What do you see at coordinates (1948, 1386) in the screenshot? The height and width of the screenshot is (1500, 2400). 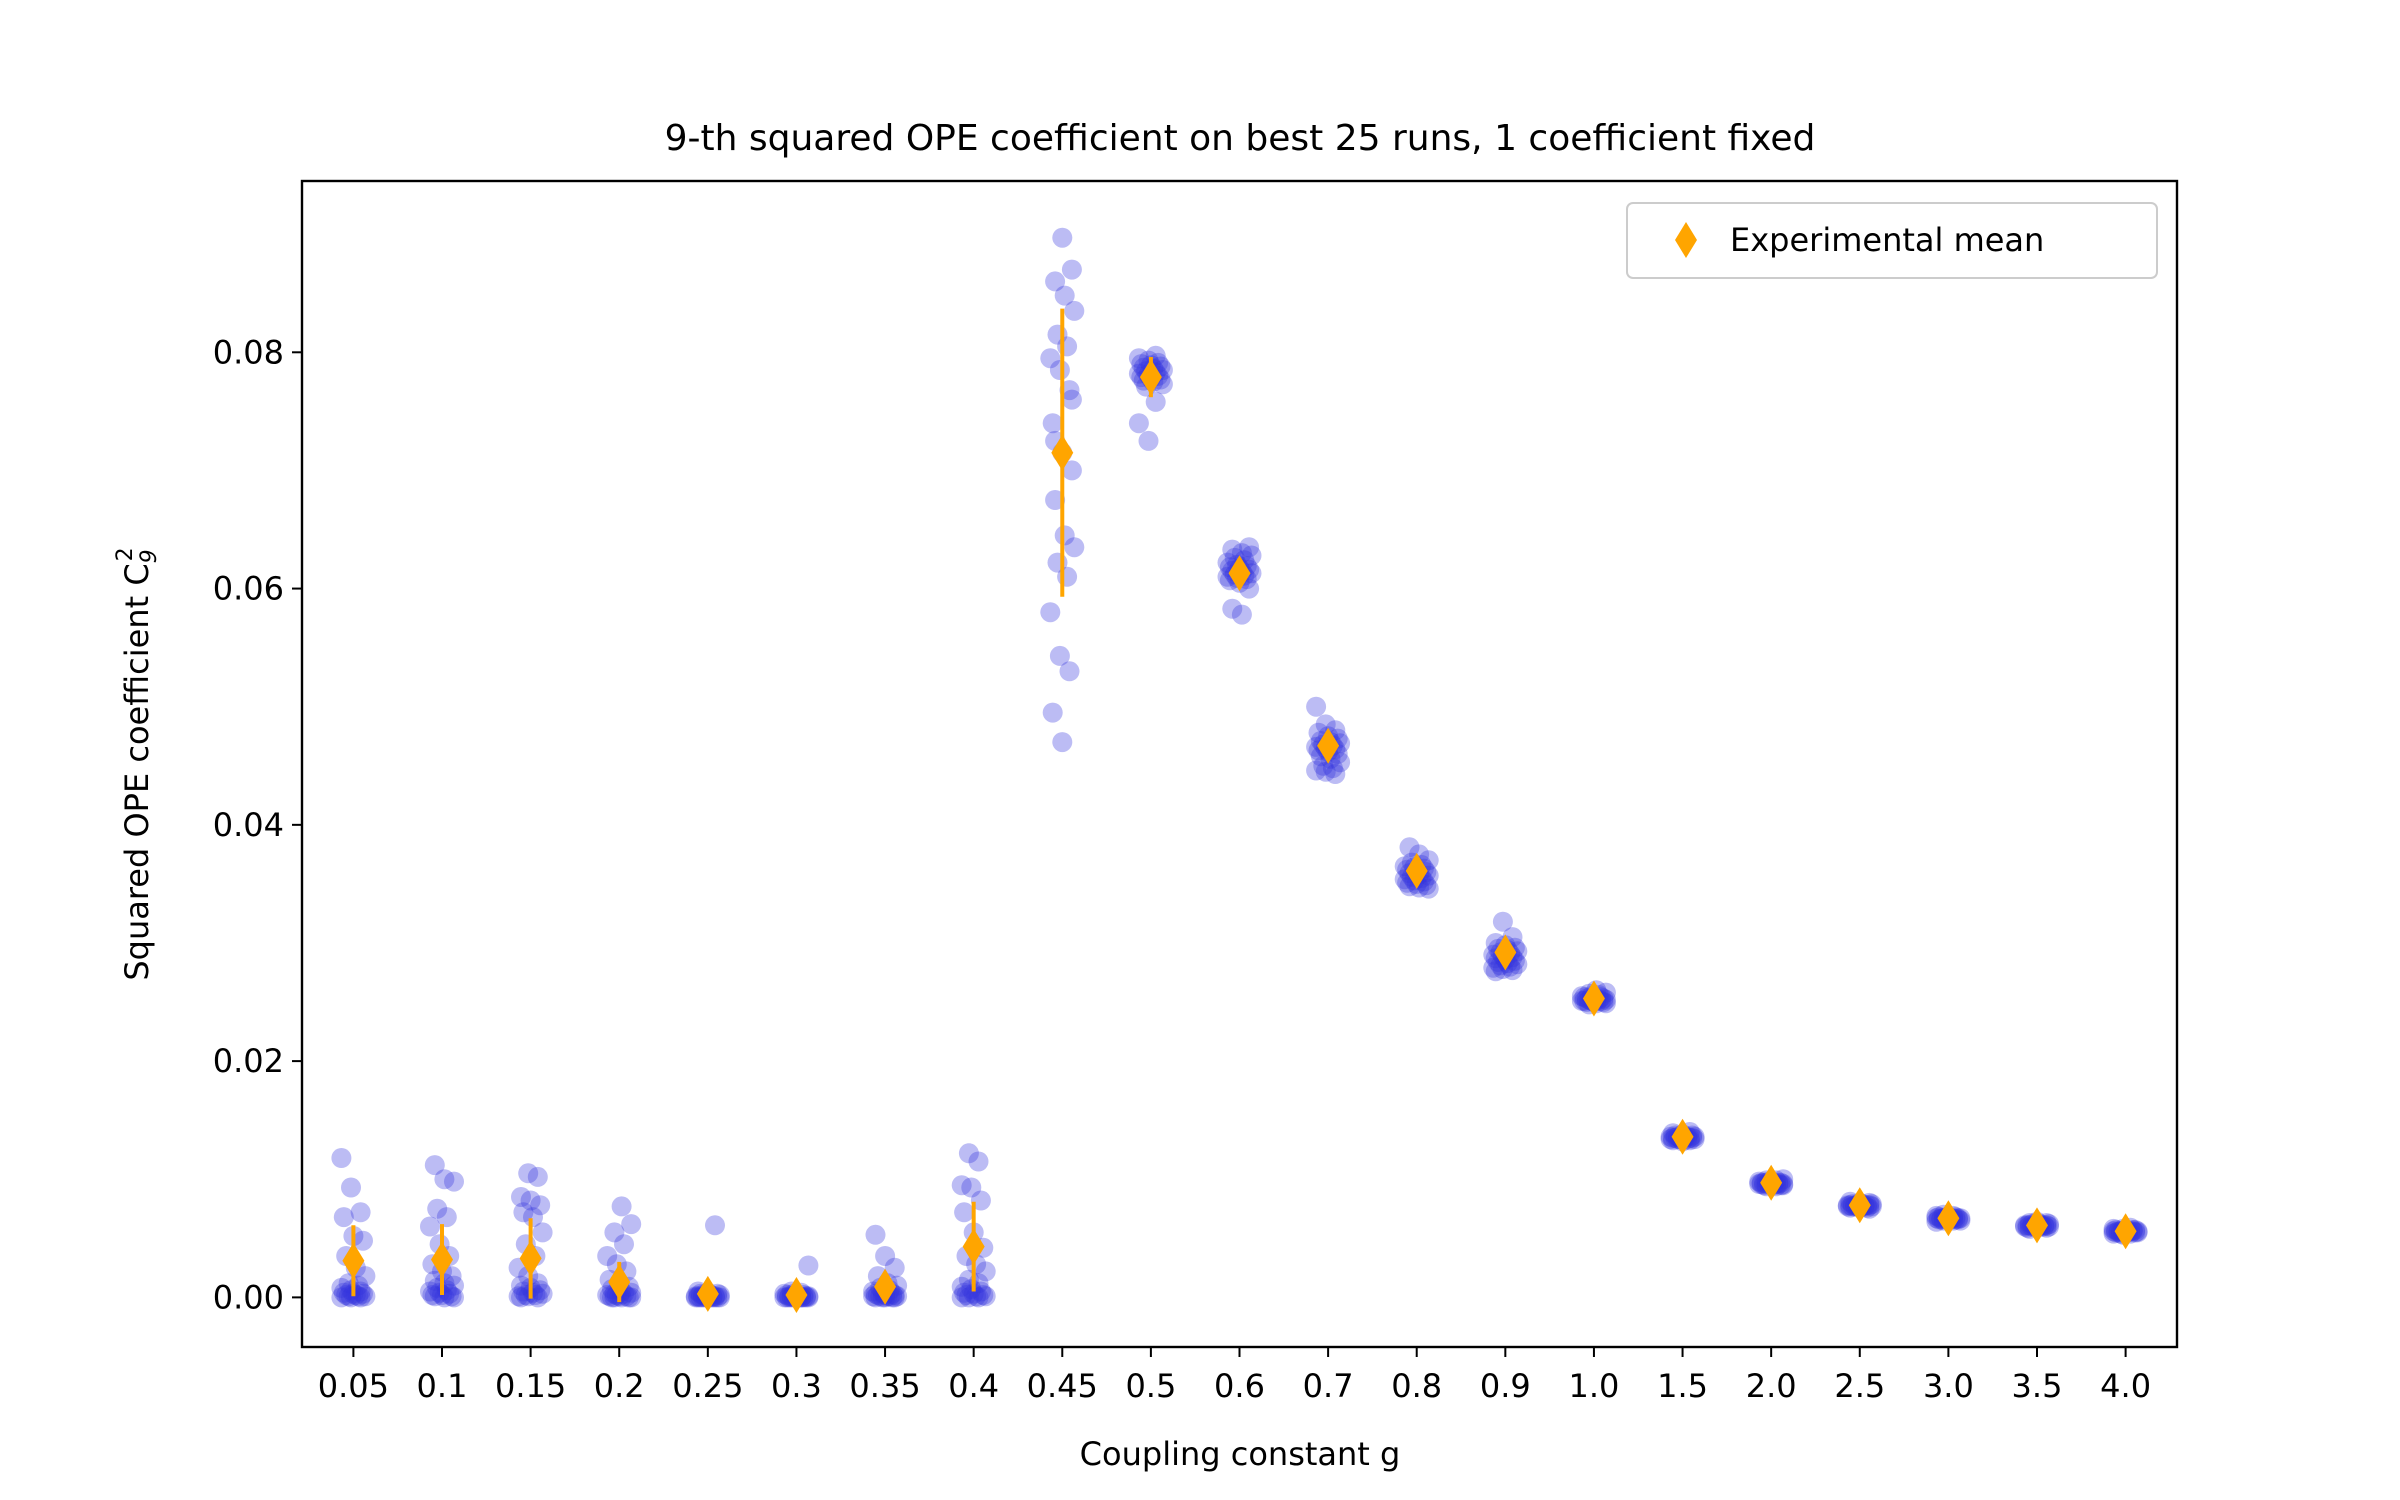 I see `x-tick-label: 3.0` at bounding box center [1948, 1386].